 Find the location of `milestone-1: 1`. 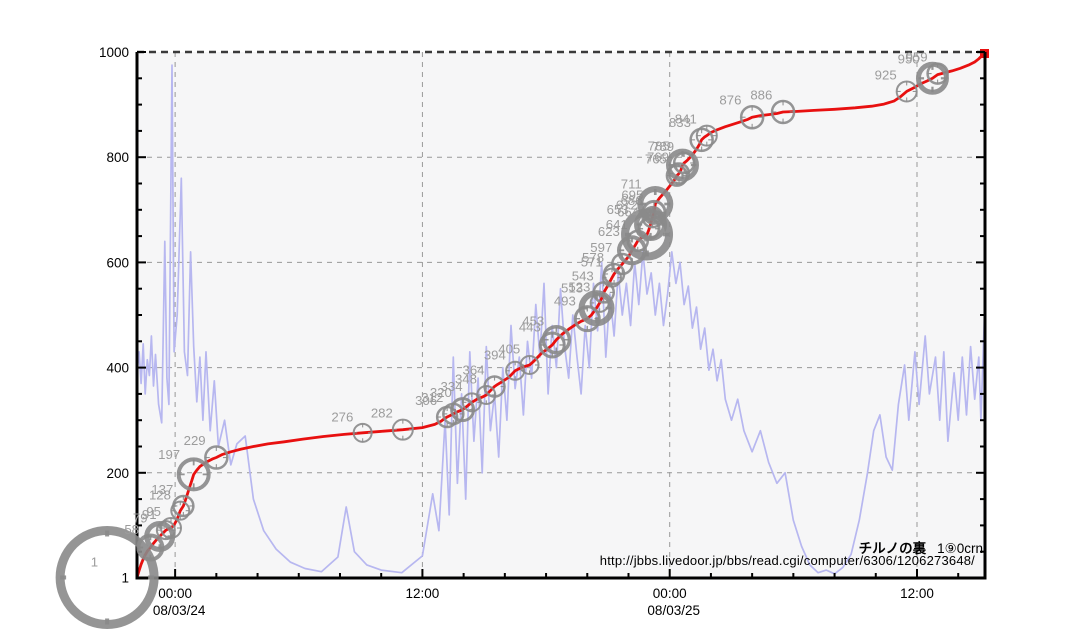

milestone-1: 1 is located at coordinates (107, 577).